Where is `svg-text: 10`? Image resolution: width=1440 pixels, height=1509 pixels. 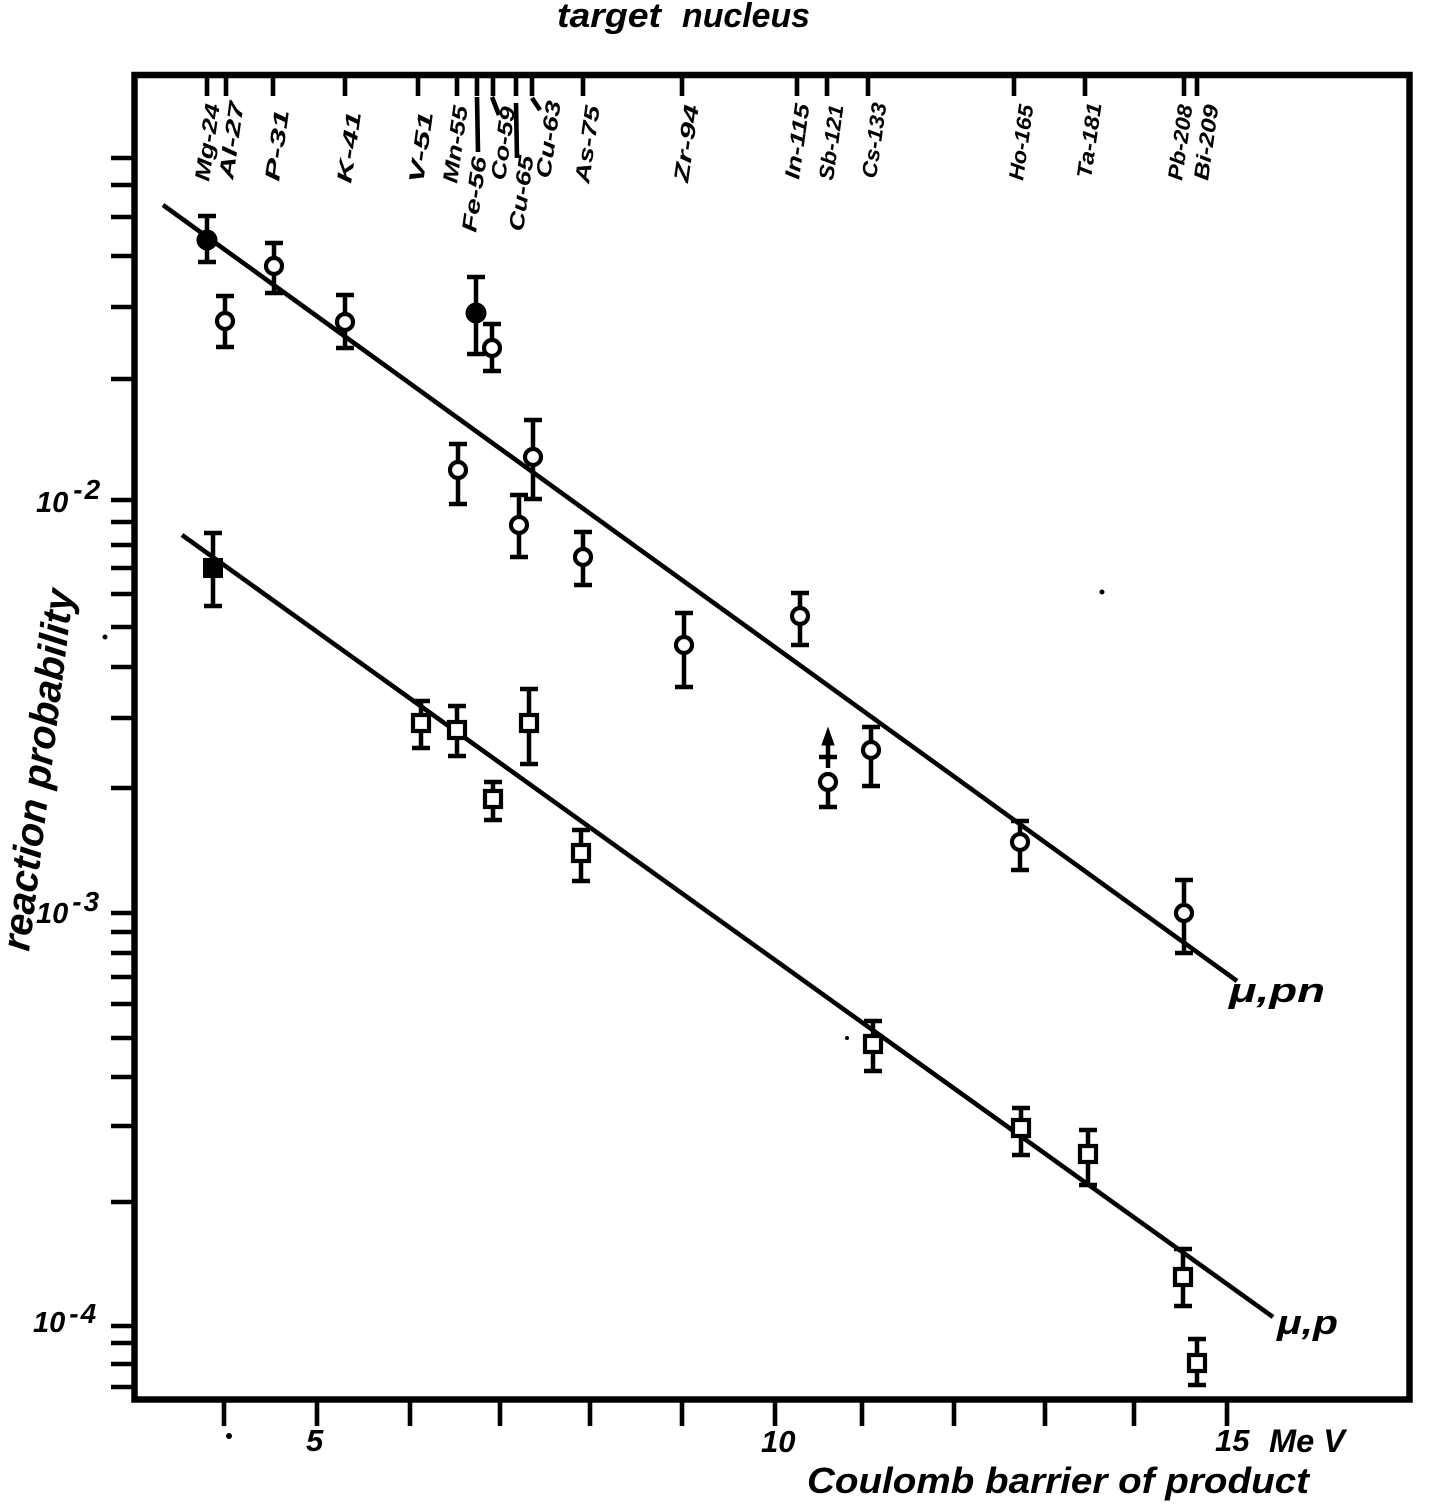 svg-text: 10 is located at coordinates (778, 1441).